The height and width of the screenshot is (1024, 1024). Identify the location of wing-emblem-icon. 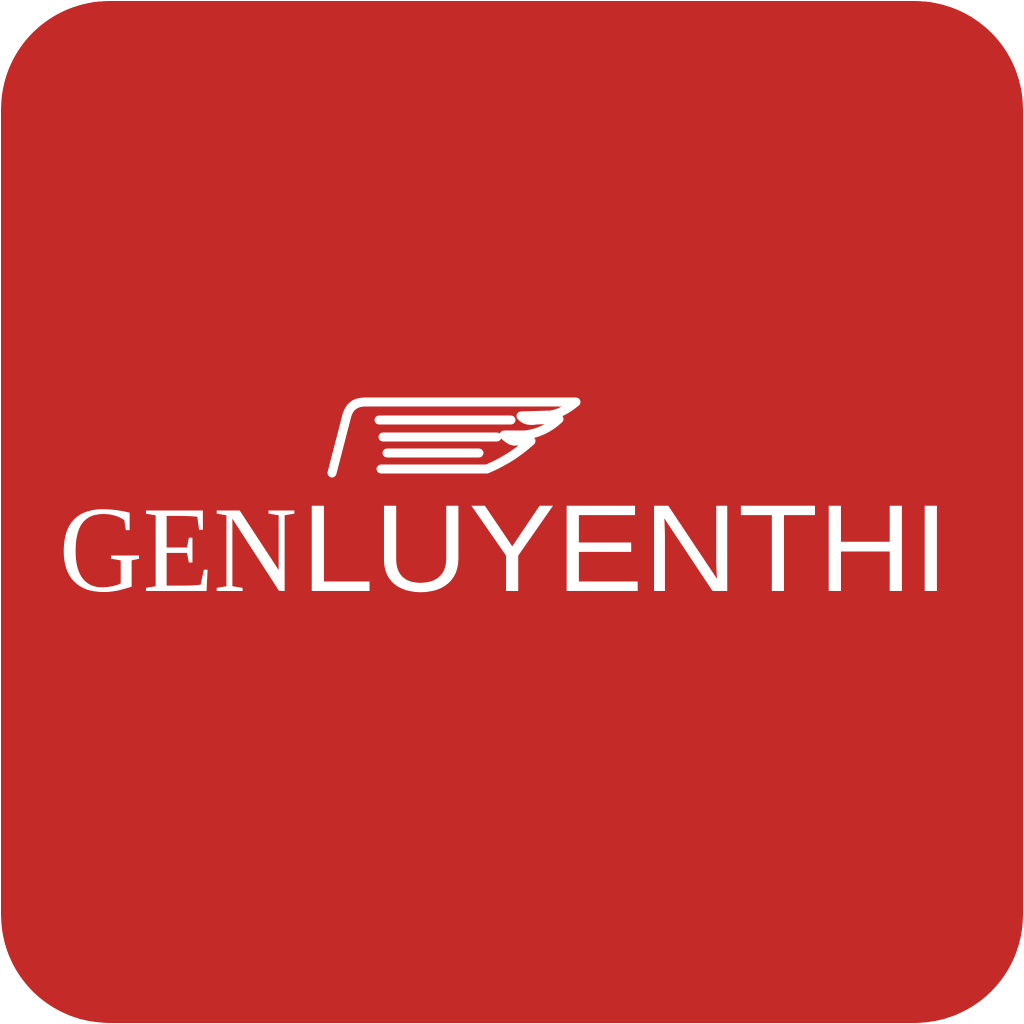
(454, 437).